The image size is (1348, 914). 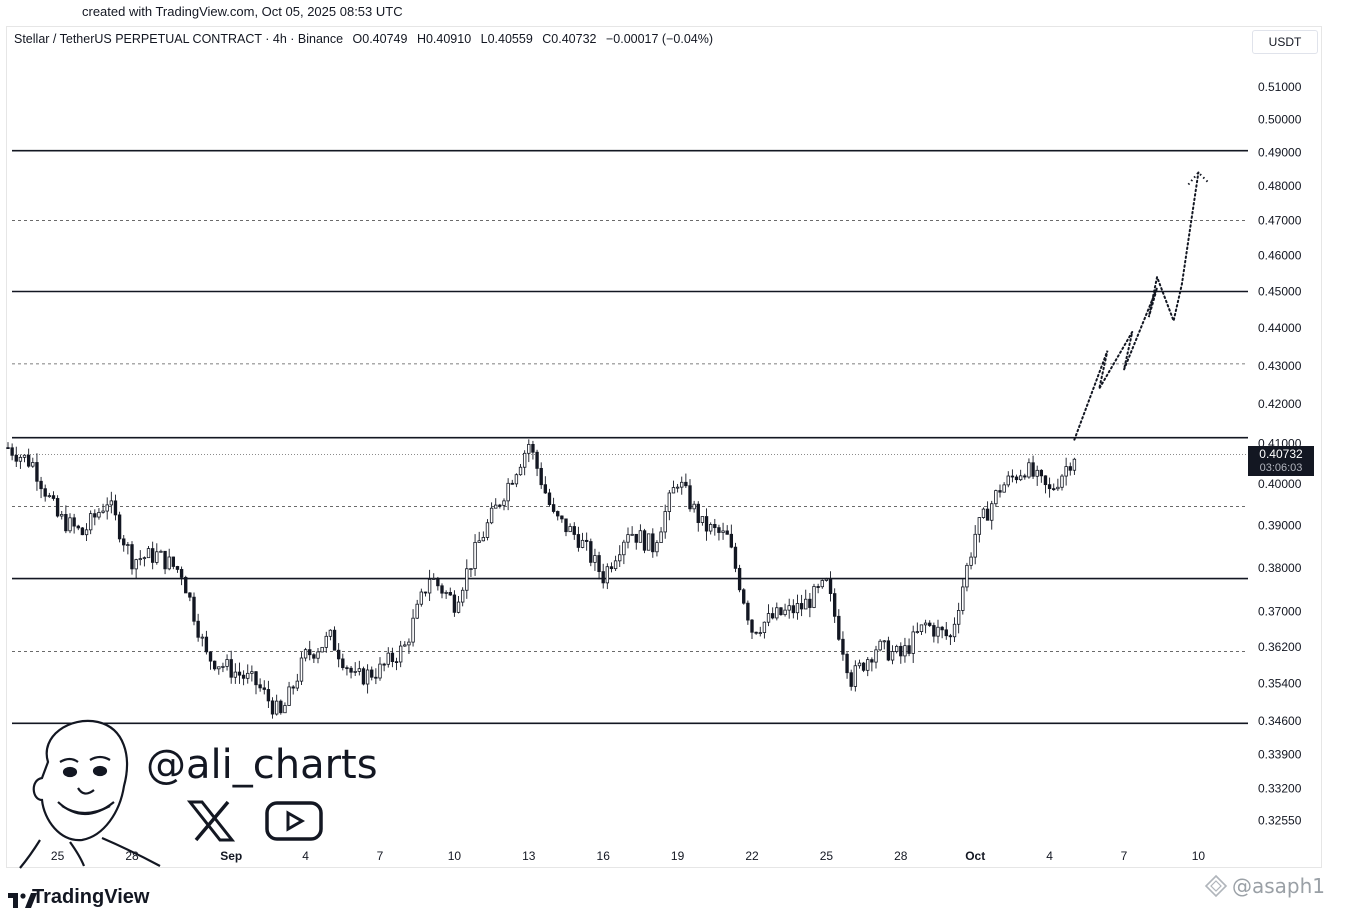 I want to click on x-logo-icon, so click(x=211, y=821).